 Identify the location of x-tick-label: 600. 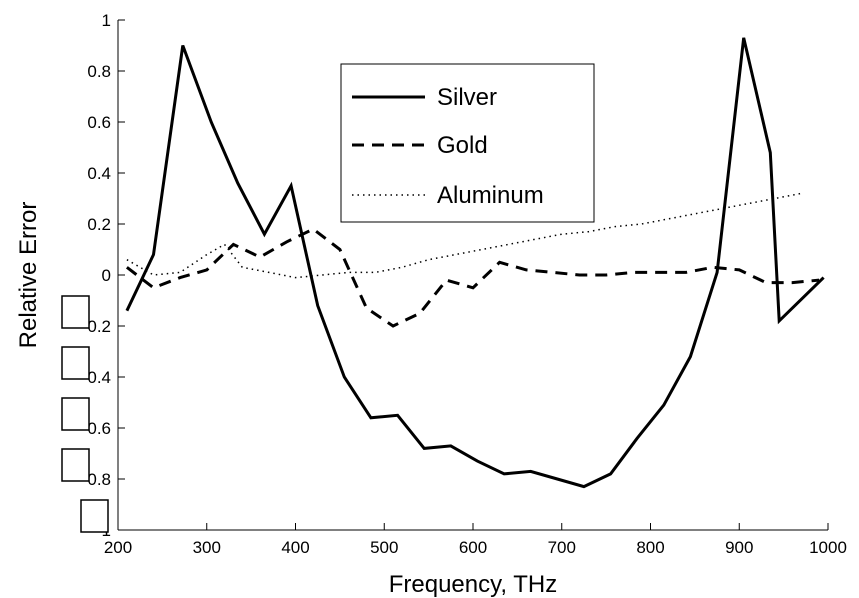
(473, 547).